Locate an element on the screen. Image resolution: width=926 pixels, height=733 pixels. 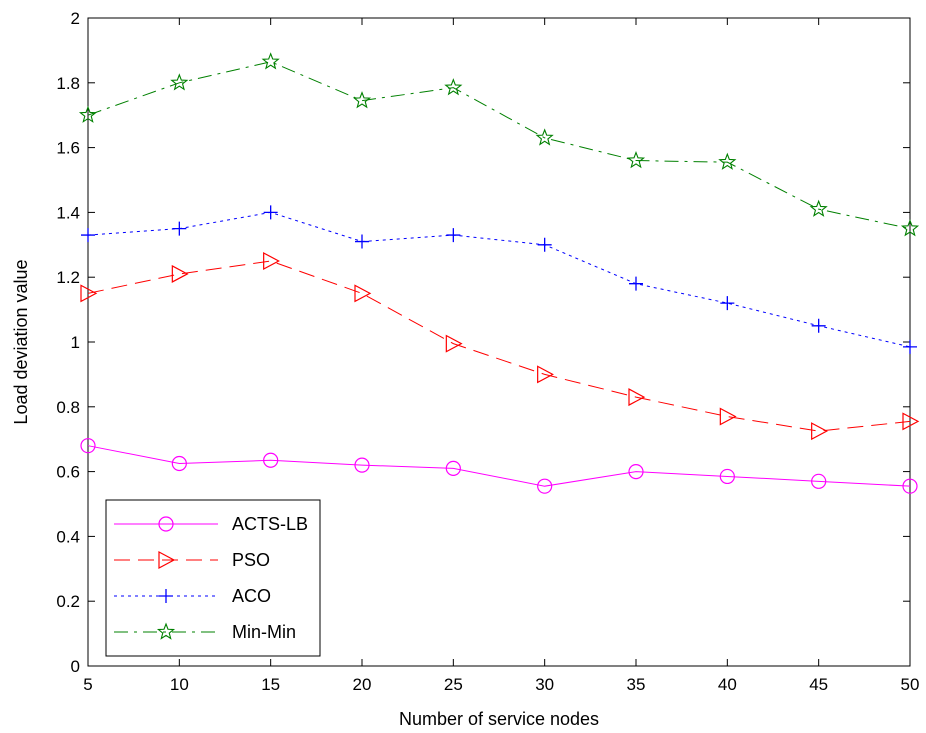
x-tick-label: 35 is located at coordinates (636, 684).